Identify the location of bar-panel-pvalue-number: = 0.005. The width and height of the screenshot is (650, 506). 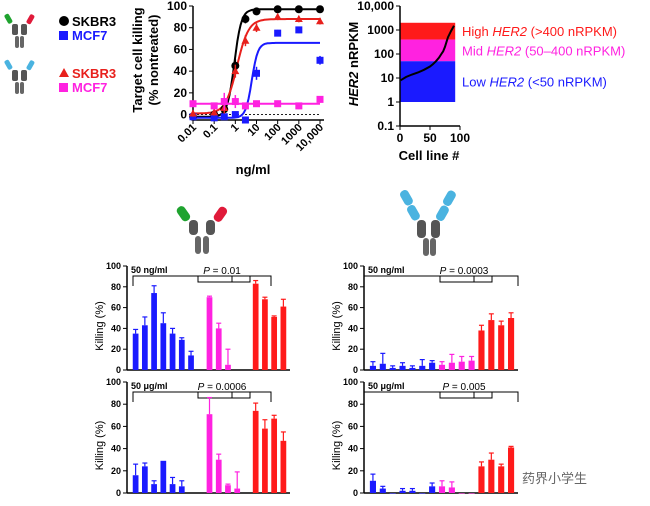
(467, 387).